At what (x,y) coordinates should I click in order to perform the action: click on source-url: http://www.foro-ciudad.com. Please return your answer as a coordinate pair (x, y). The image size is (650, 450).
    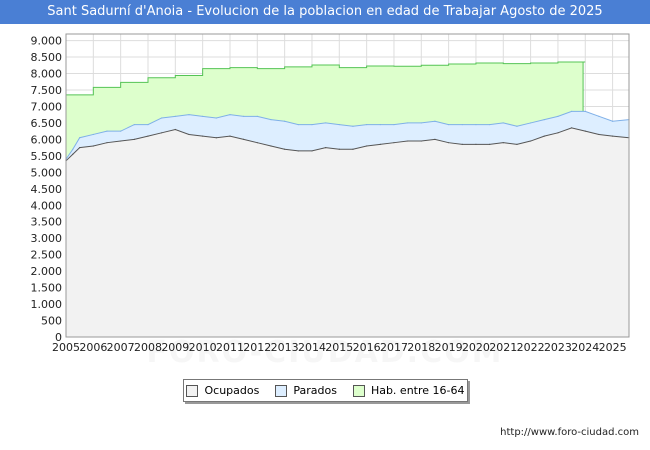
    Looking at the image, I should click on (569, 432).